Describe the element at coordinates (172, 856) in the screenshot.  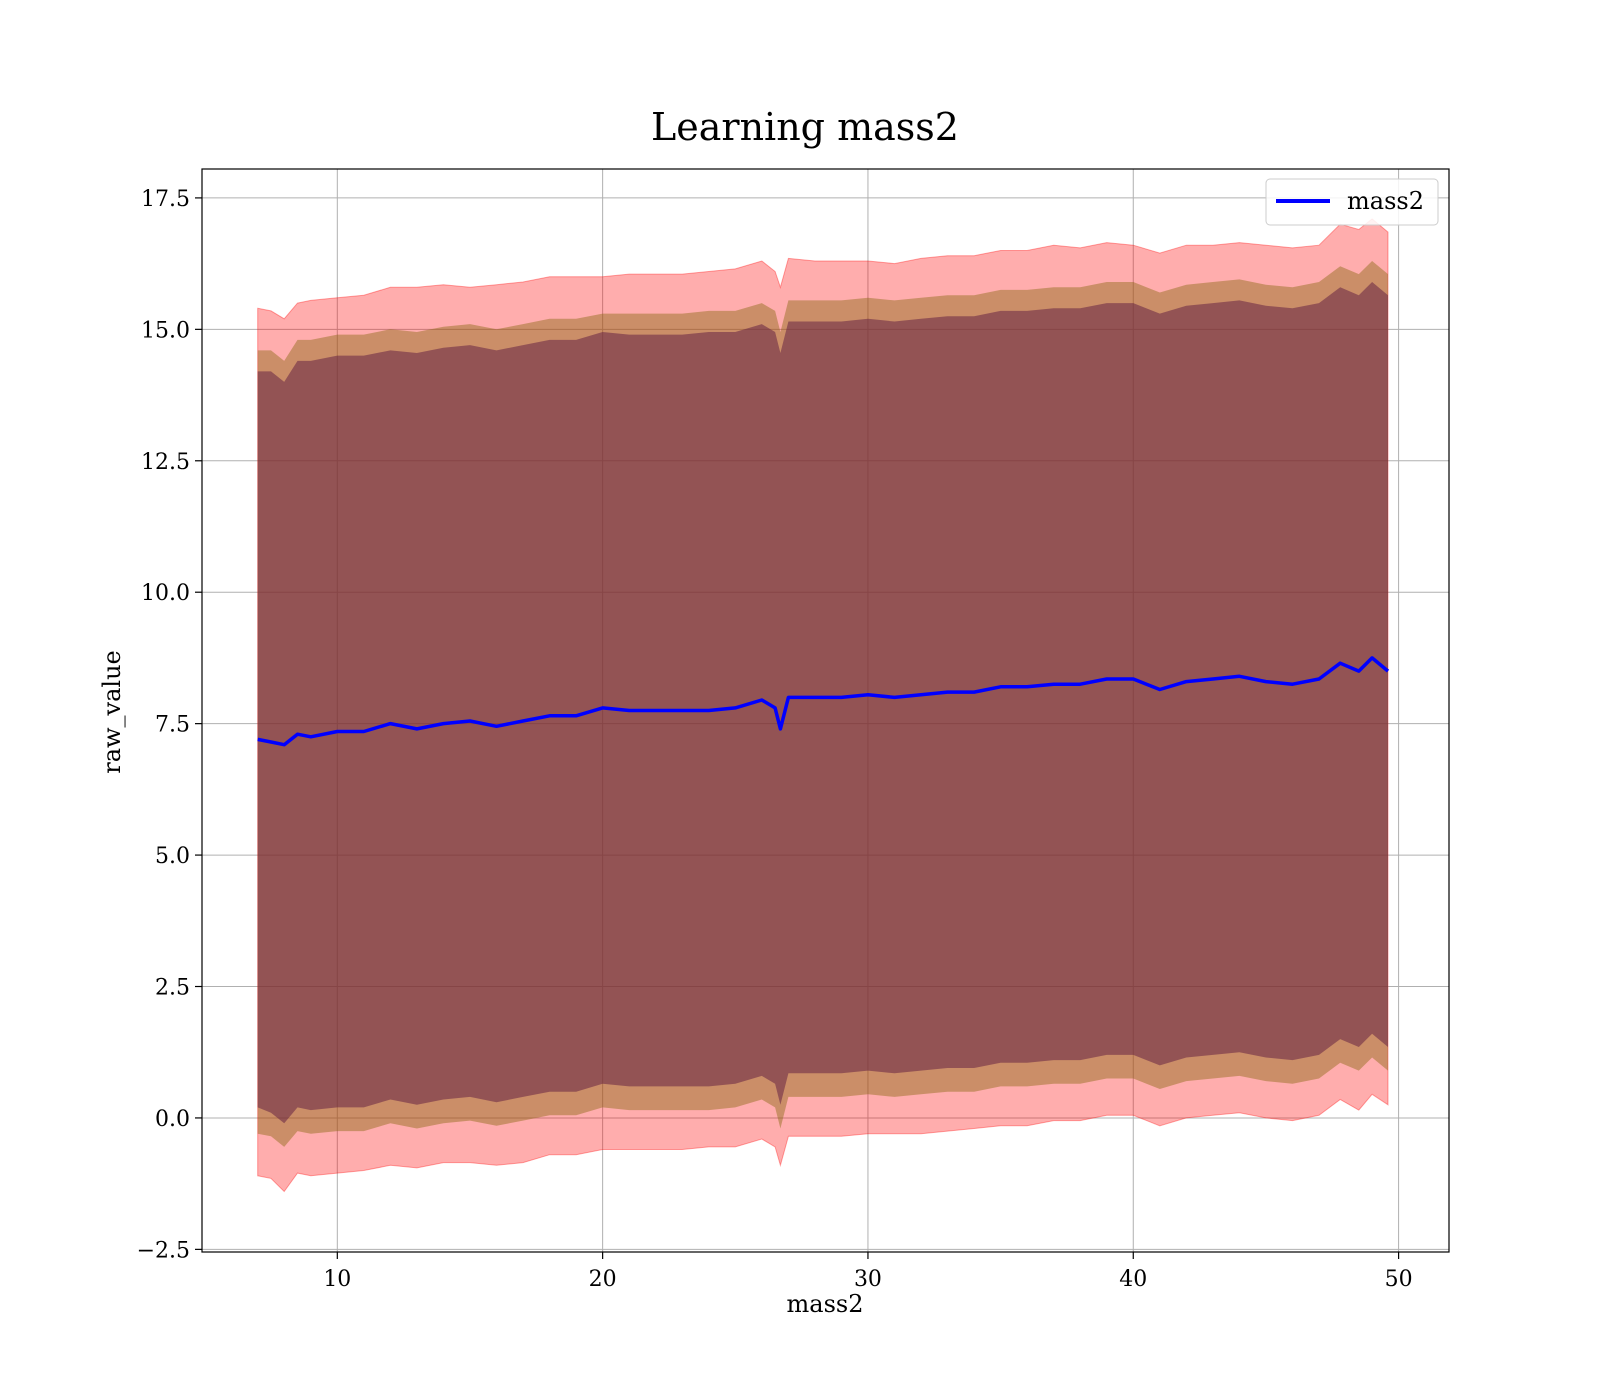
I see `y-tick-label: 5.0` at that location.